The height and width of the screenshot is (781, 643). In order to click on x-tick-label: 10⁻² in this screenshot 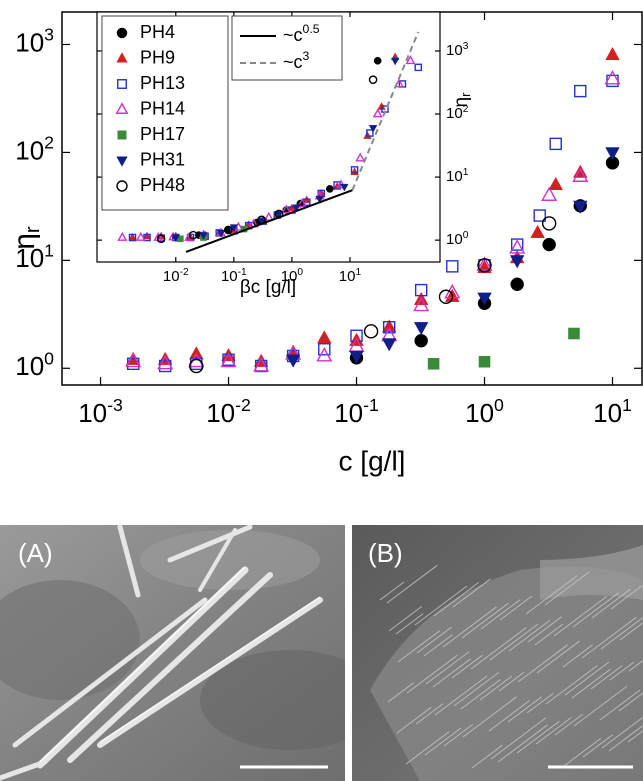, I will do `click(228, 411)`.